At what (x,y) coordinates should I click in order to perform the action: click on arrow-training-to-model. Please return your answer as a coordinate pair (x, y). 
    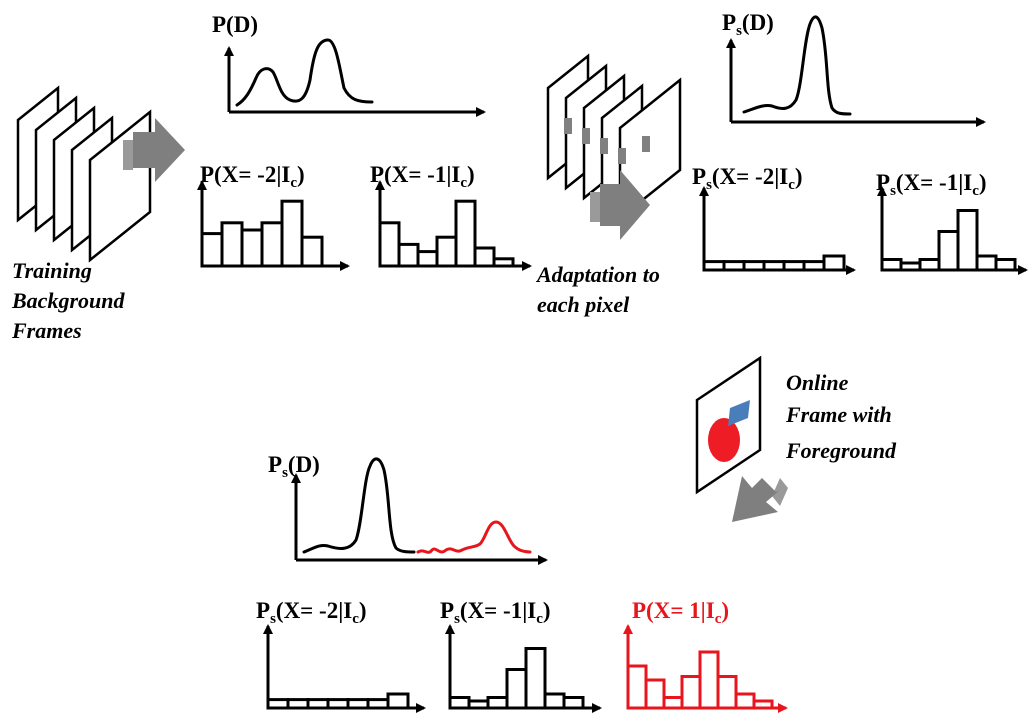
    Looking at the image, I should click on (154, 150).